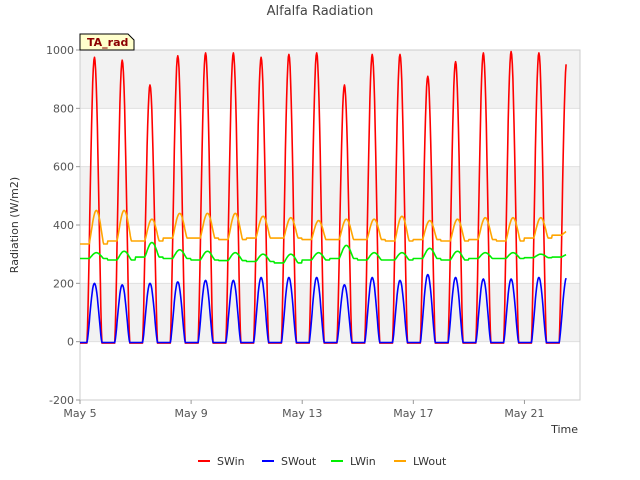 This screenshot has height=480, width=640. I want to click on series-line-lwin, so click(323, 252).